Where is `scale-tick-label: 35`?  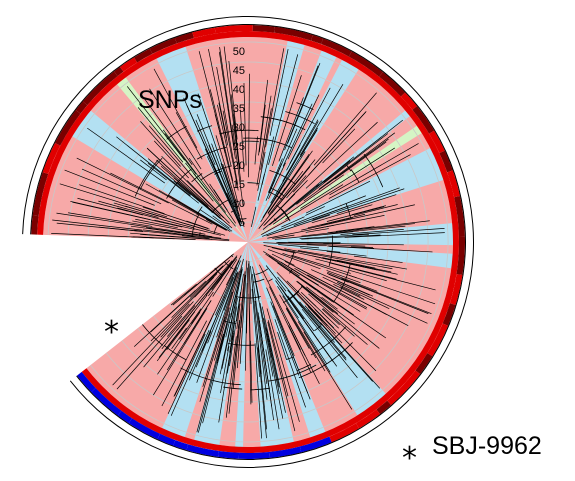 scale-tick-label: 35 is located at coordinates (239, 109).